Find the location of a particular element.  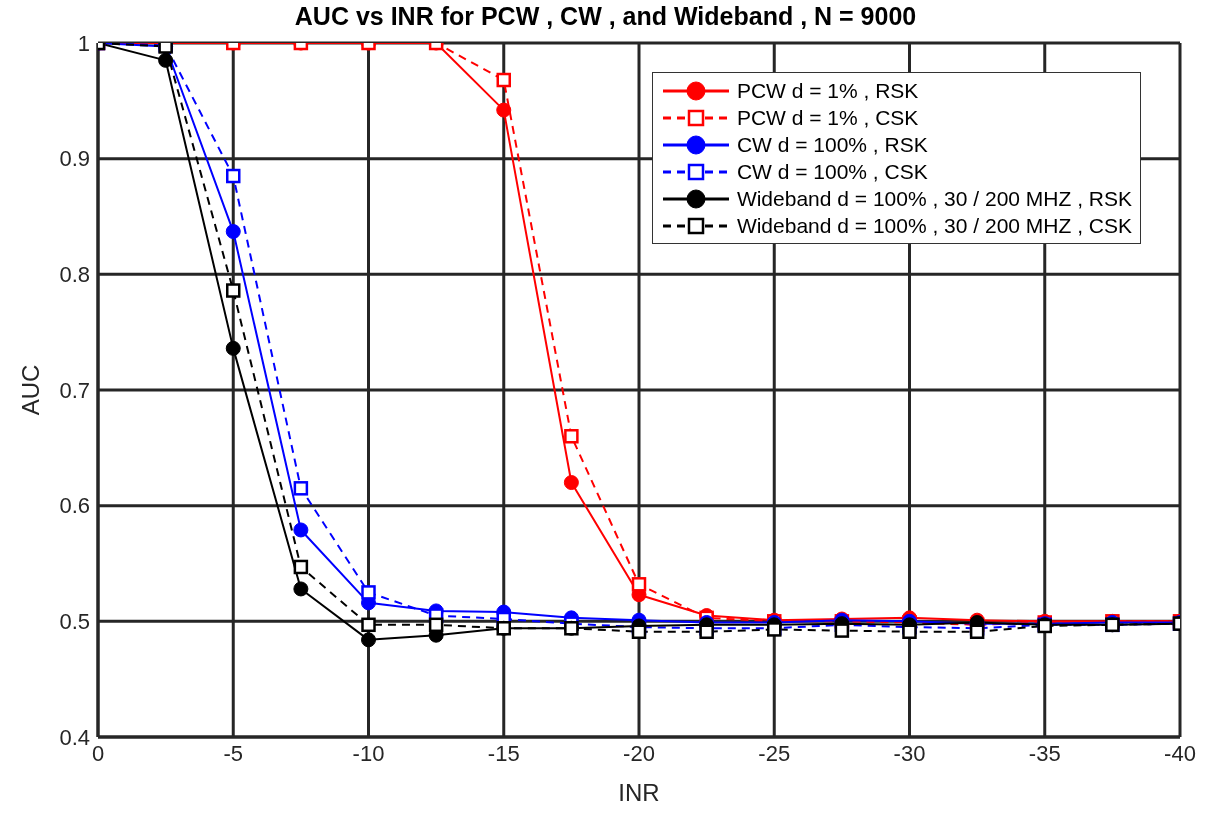

chart-title: AUC vs INR for PCW , CW , and Wideband , N = 9000 is located at coordinates (605, 16).